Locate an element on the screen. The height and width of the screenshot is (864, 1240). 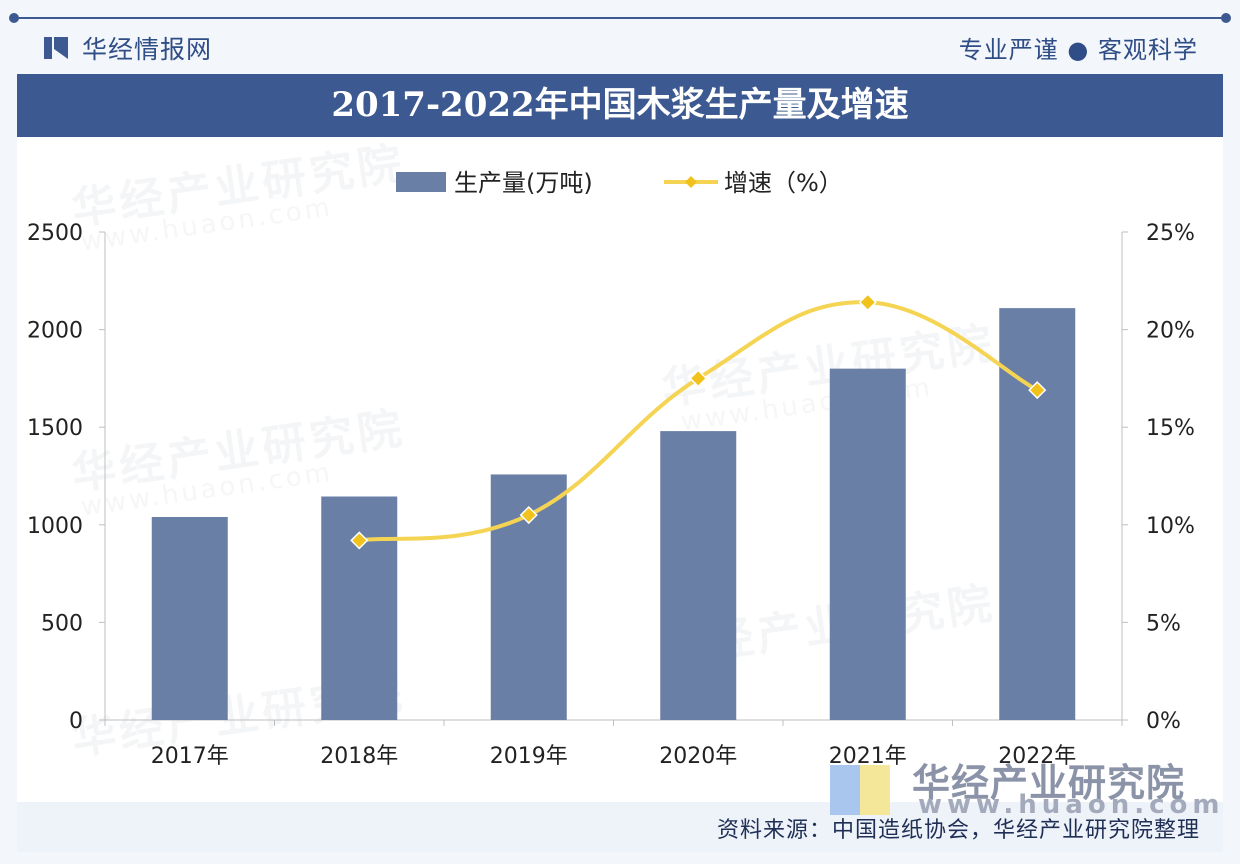
x-tick-label: 2022年 is located at coordinates (1037, 756).